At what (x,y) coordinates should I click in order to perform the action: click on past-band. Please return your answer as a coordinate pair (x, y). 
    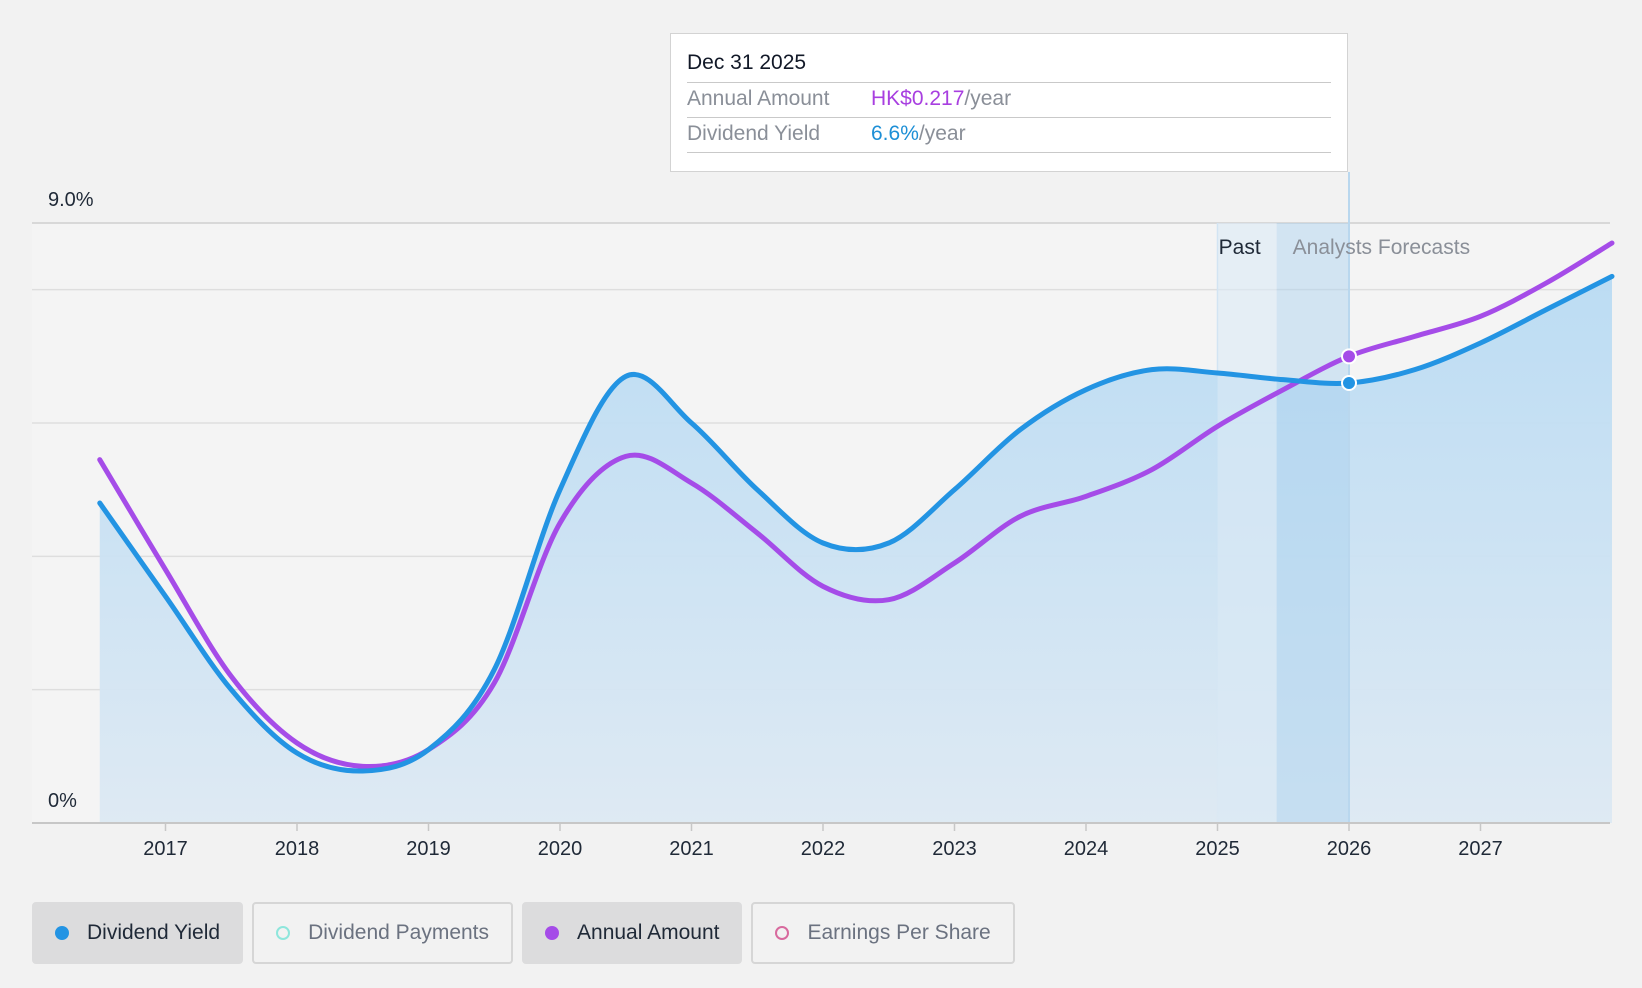
    Looking at the image, I should click on (1247, 523).